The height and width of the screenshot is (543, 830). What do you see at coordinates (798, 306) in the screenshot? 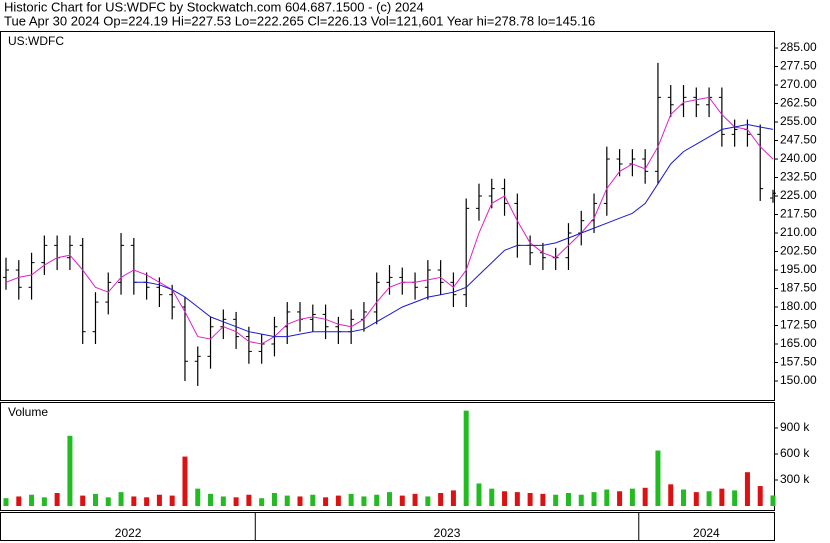
I see `y-tick-label: 180.00` at bounding box center [798, 306].